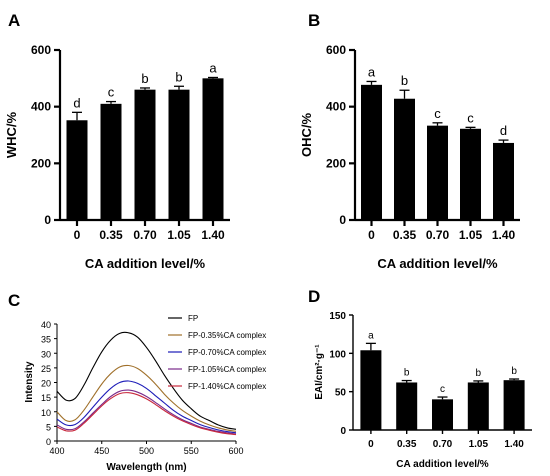  I want to click on y-tick-label: 150, so click(337, 316).